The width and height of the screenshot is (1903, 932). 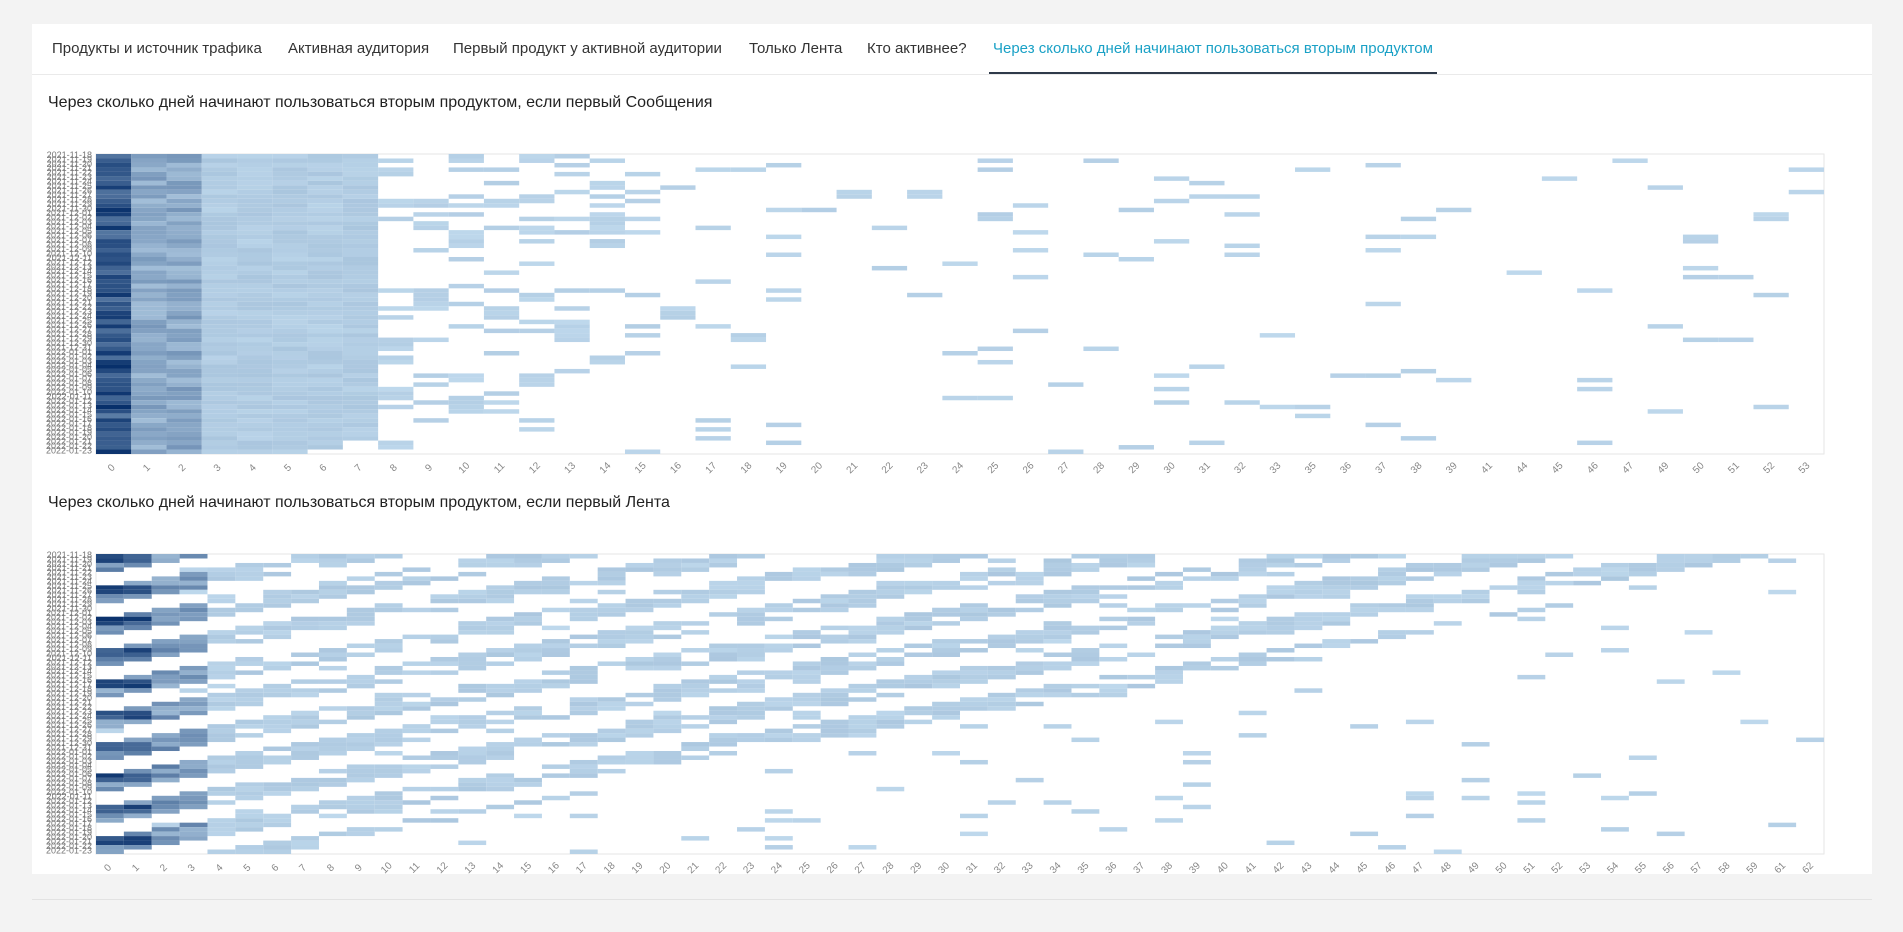 I want to click on tab-who-more-active: Кто активнее?, so click(x=917, y=48).